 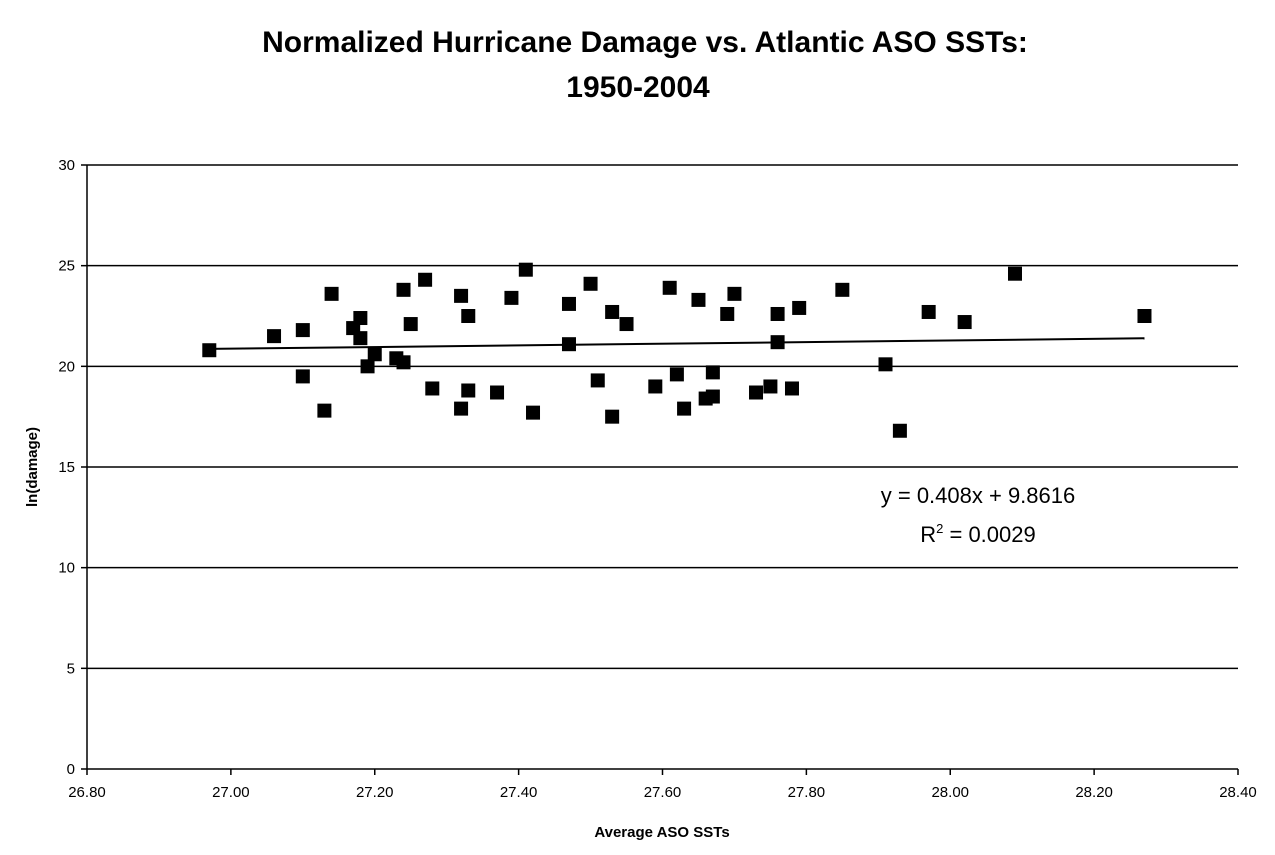 What do you see at coordinates (66, 266) in the screenshot?
I see `y-tick-label: 25` at bounding box center [66, 266].